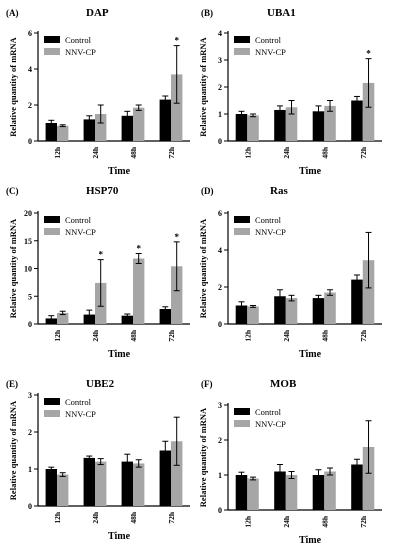 This screenshot has height=550, width=400. What do you see at coordinates (281, 13) in the screenshot?
I see `chart-title: UBA1` at bounding box center [281, 13].